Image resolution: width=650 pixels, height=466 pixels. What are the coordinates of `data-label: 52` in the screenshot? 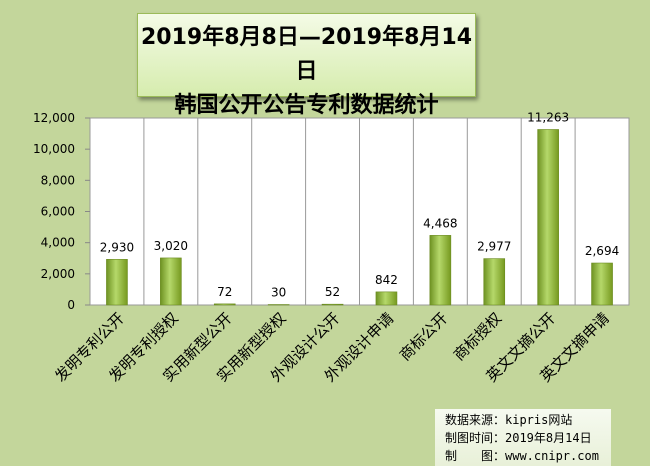 It's located at (332, 292).